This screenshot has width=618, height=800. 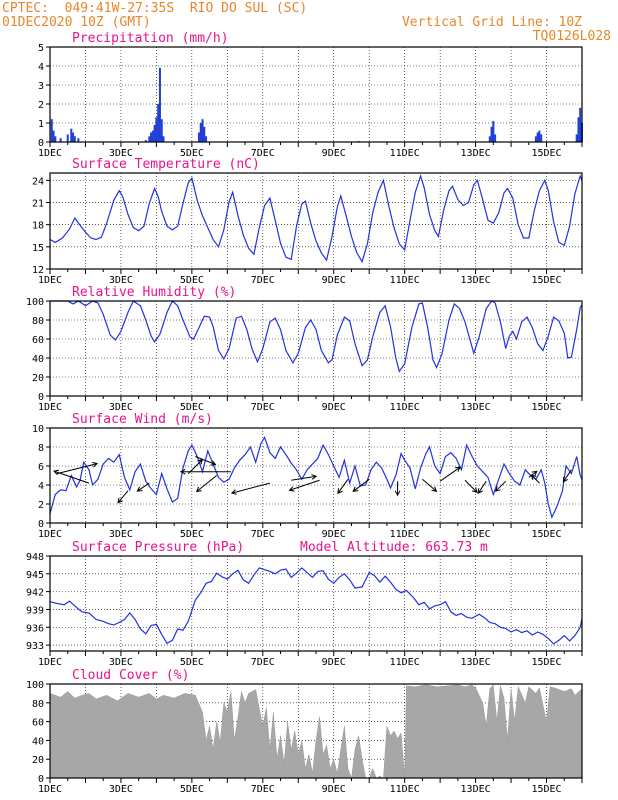 I want to click on y-tick-label: 8, so click(x=41, y=448).